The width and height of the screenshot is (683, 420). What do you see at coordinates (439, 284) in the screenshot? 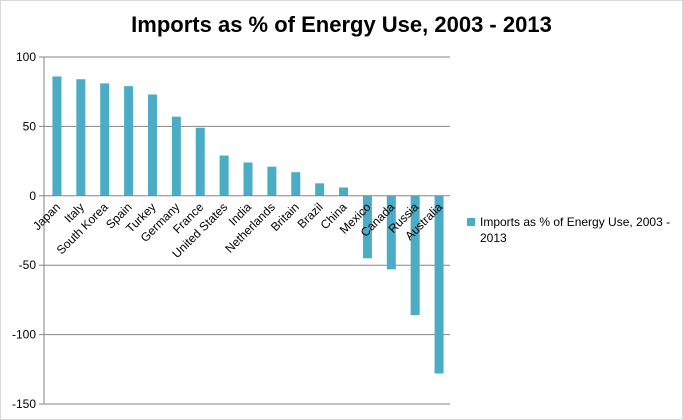
I see `bar-australia` at bounding box center [439, 284].